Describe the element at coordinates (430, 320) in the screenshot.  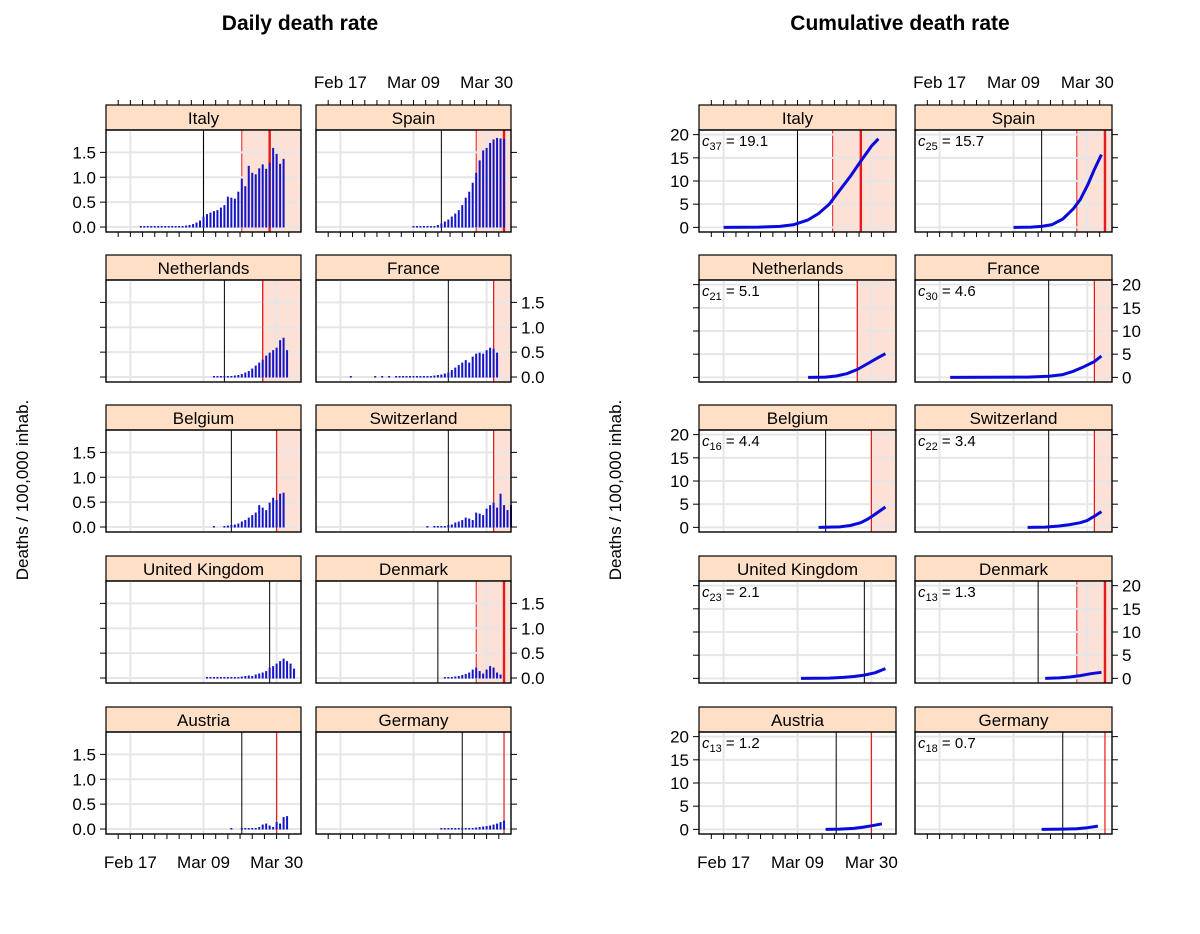
I see `panel-france: France 0.0 0.5 1.0 1.5` at that location.